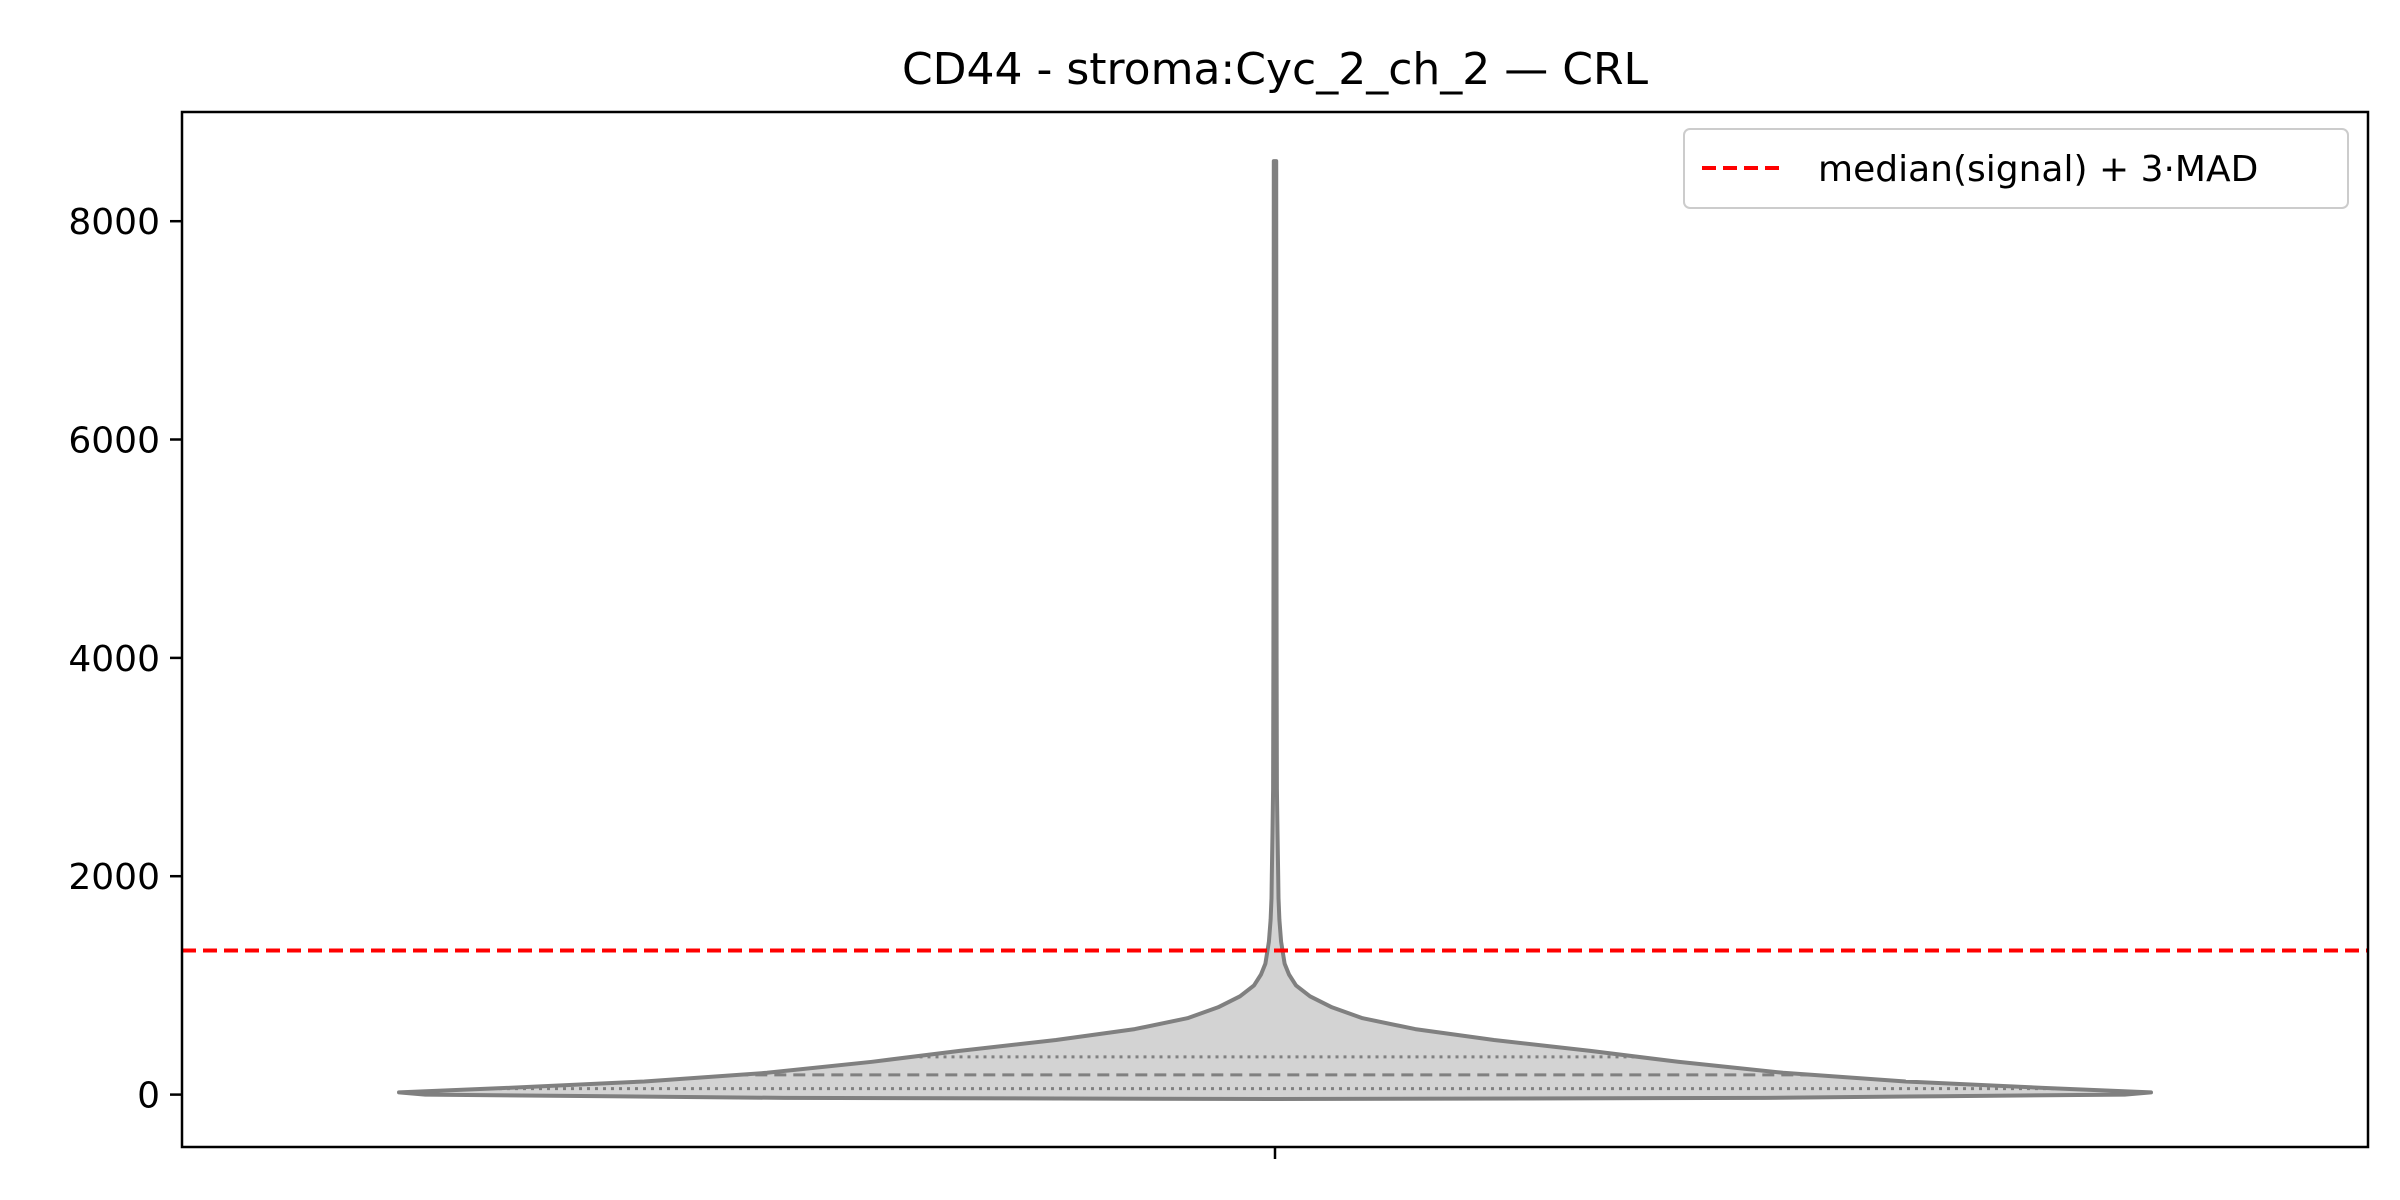 The image size is (2400, 1200). Describe the element at coordinates (2038, 169) in the screenshot. I see `legend-label-threshold: median(signal) + 3·MAD` at that location.